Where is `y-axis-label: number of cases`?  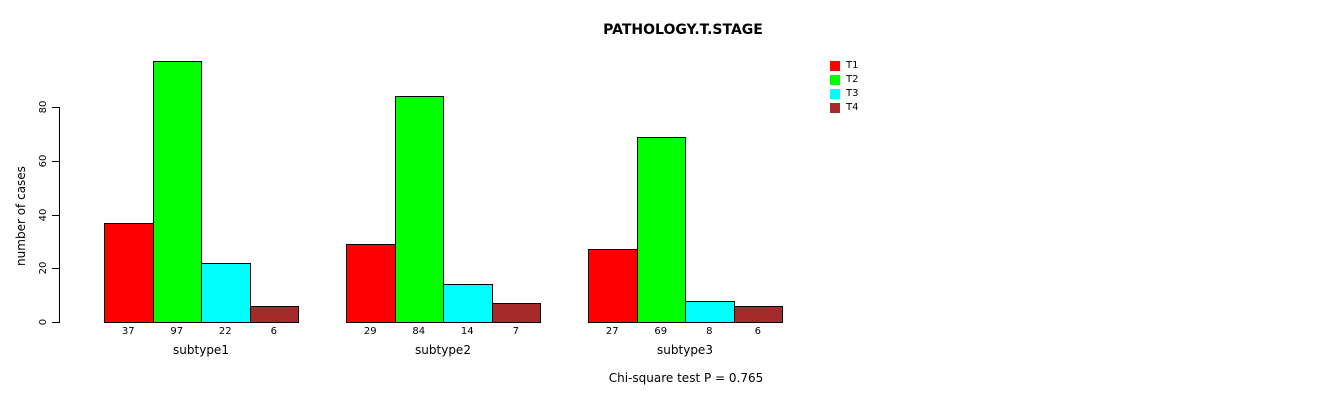
y-axis-label: number of cases is located at coordinates (21, 216).